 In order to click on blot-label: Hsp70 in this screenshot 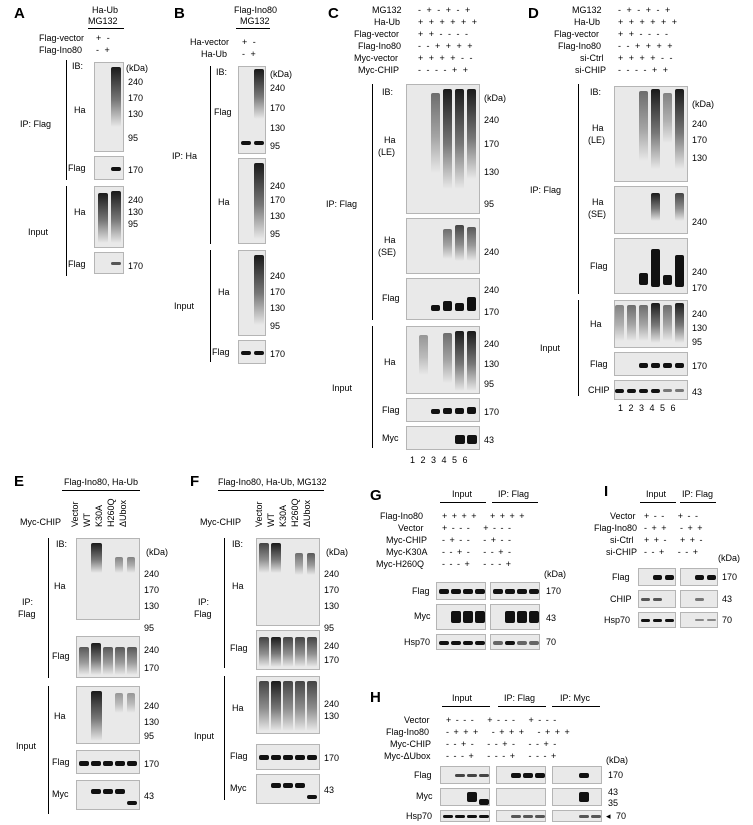, I will do `click(419, 816)`.